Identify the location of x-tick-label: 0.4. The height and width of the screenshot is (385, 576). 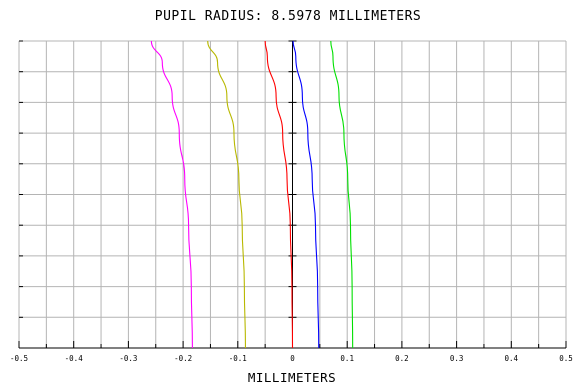
(512, 358).